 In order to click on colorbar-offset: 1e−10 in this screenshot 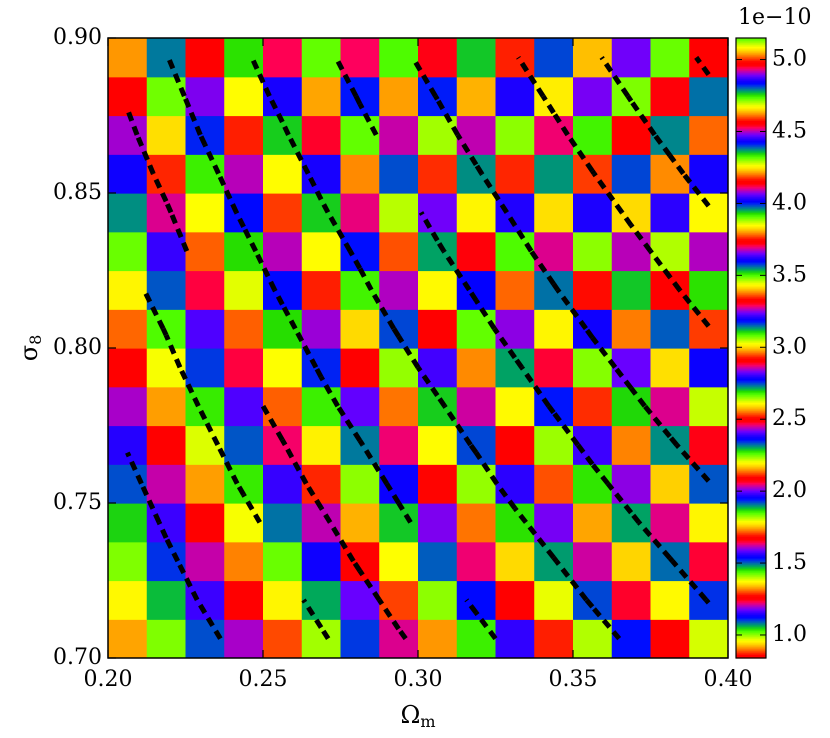, I will do `click(774, 17)`.